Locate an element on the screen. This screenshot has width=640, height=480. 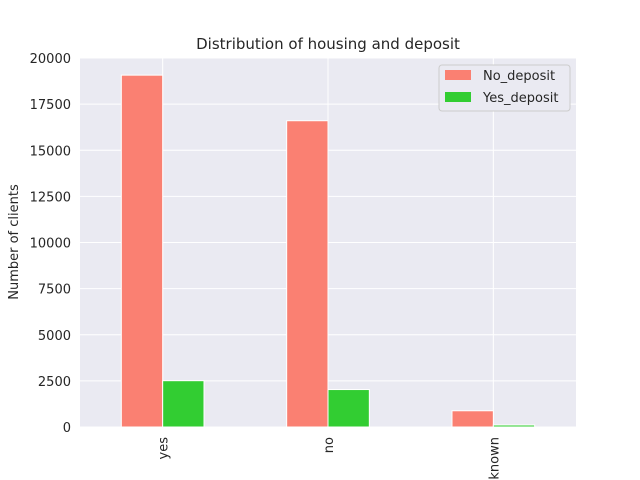
y-tick-label: 5000 is located at coordinates (54, 336).